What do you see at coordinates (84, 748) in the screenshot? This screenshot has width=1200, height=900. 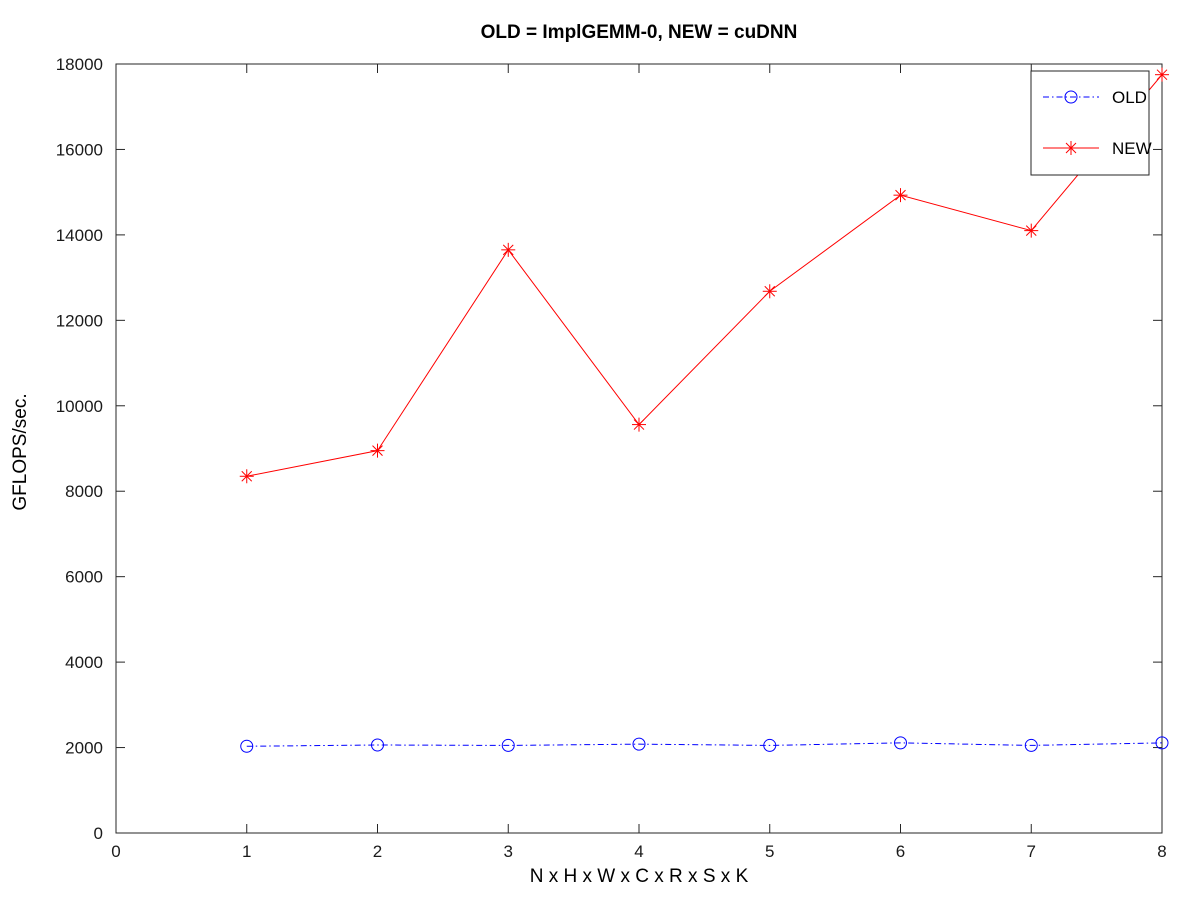 I see `y-tick-label: 2000` at bounding box center [84, 748].